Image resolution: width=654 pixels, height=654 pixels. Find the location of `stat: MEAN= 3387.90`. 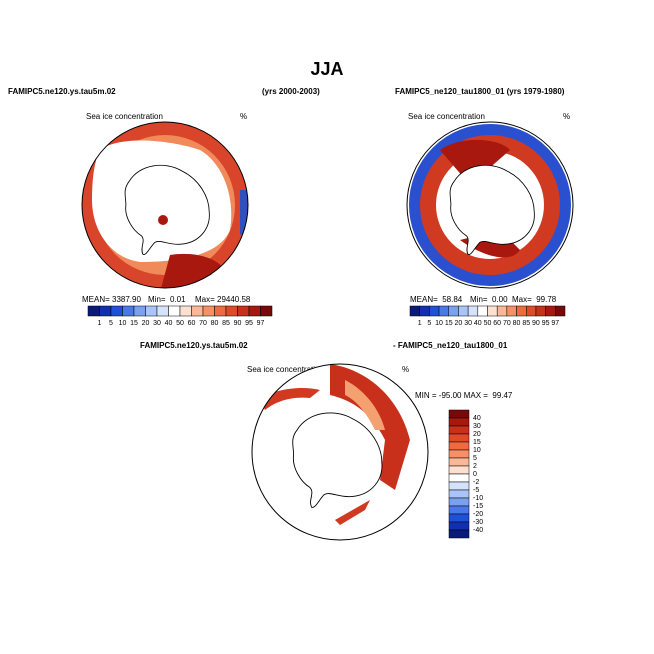

stat: MEAN= 3387.90 is located at coordinates (111, 299).